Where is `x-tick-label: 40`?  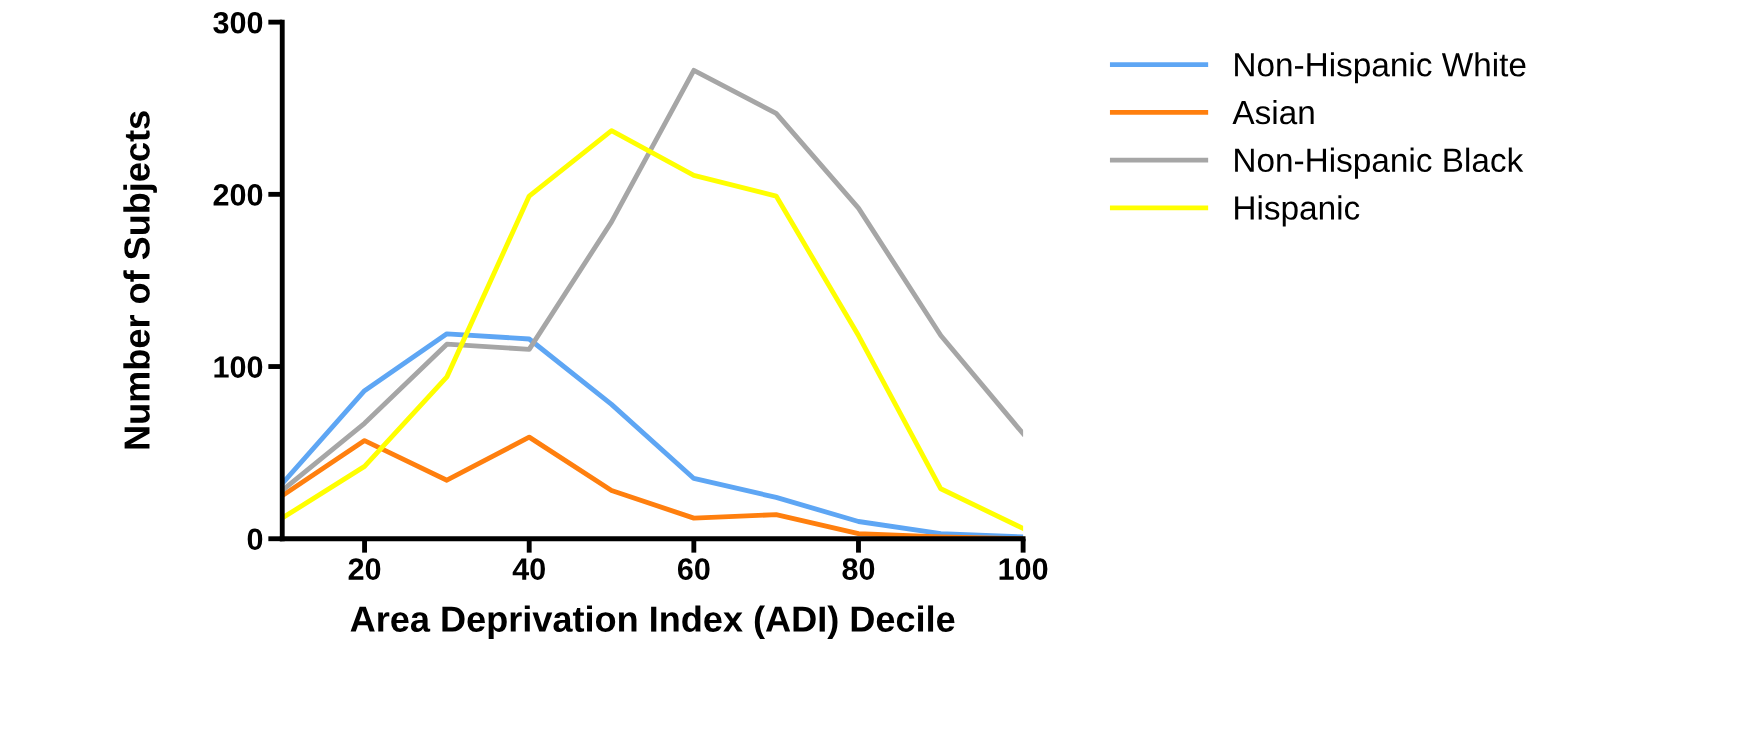 x-tick-label: 40 is located at coordinates (528, 569).